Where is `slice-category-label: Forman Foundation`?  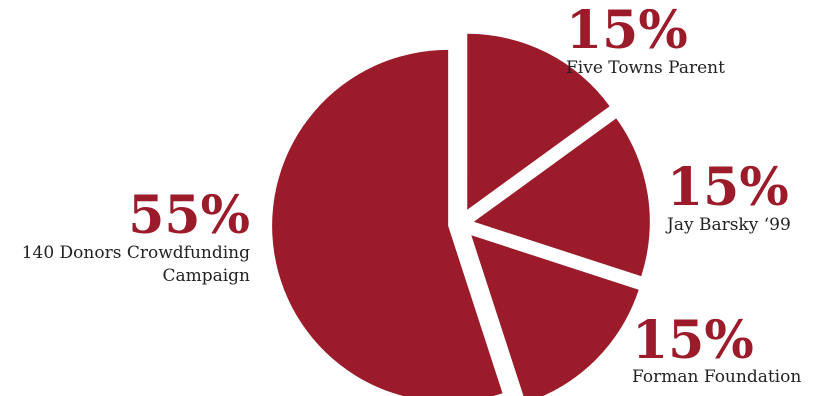 slice-category-label: Forman Foundation is located at coordinates (716, 377).